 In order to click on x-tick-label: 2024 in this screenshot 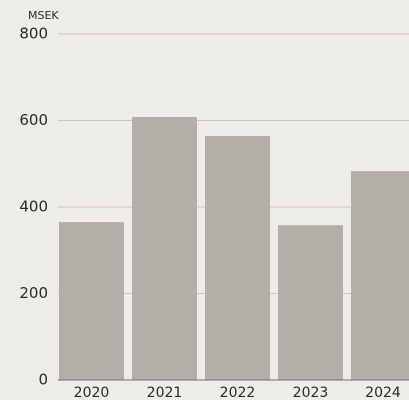, I will do `click(383, 392)`.